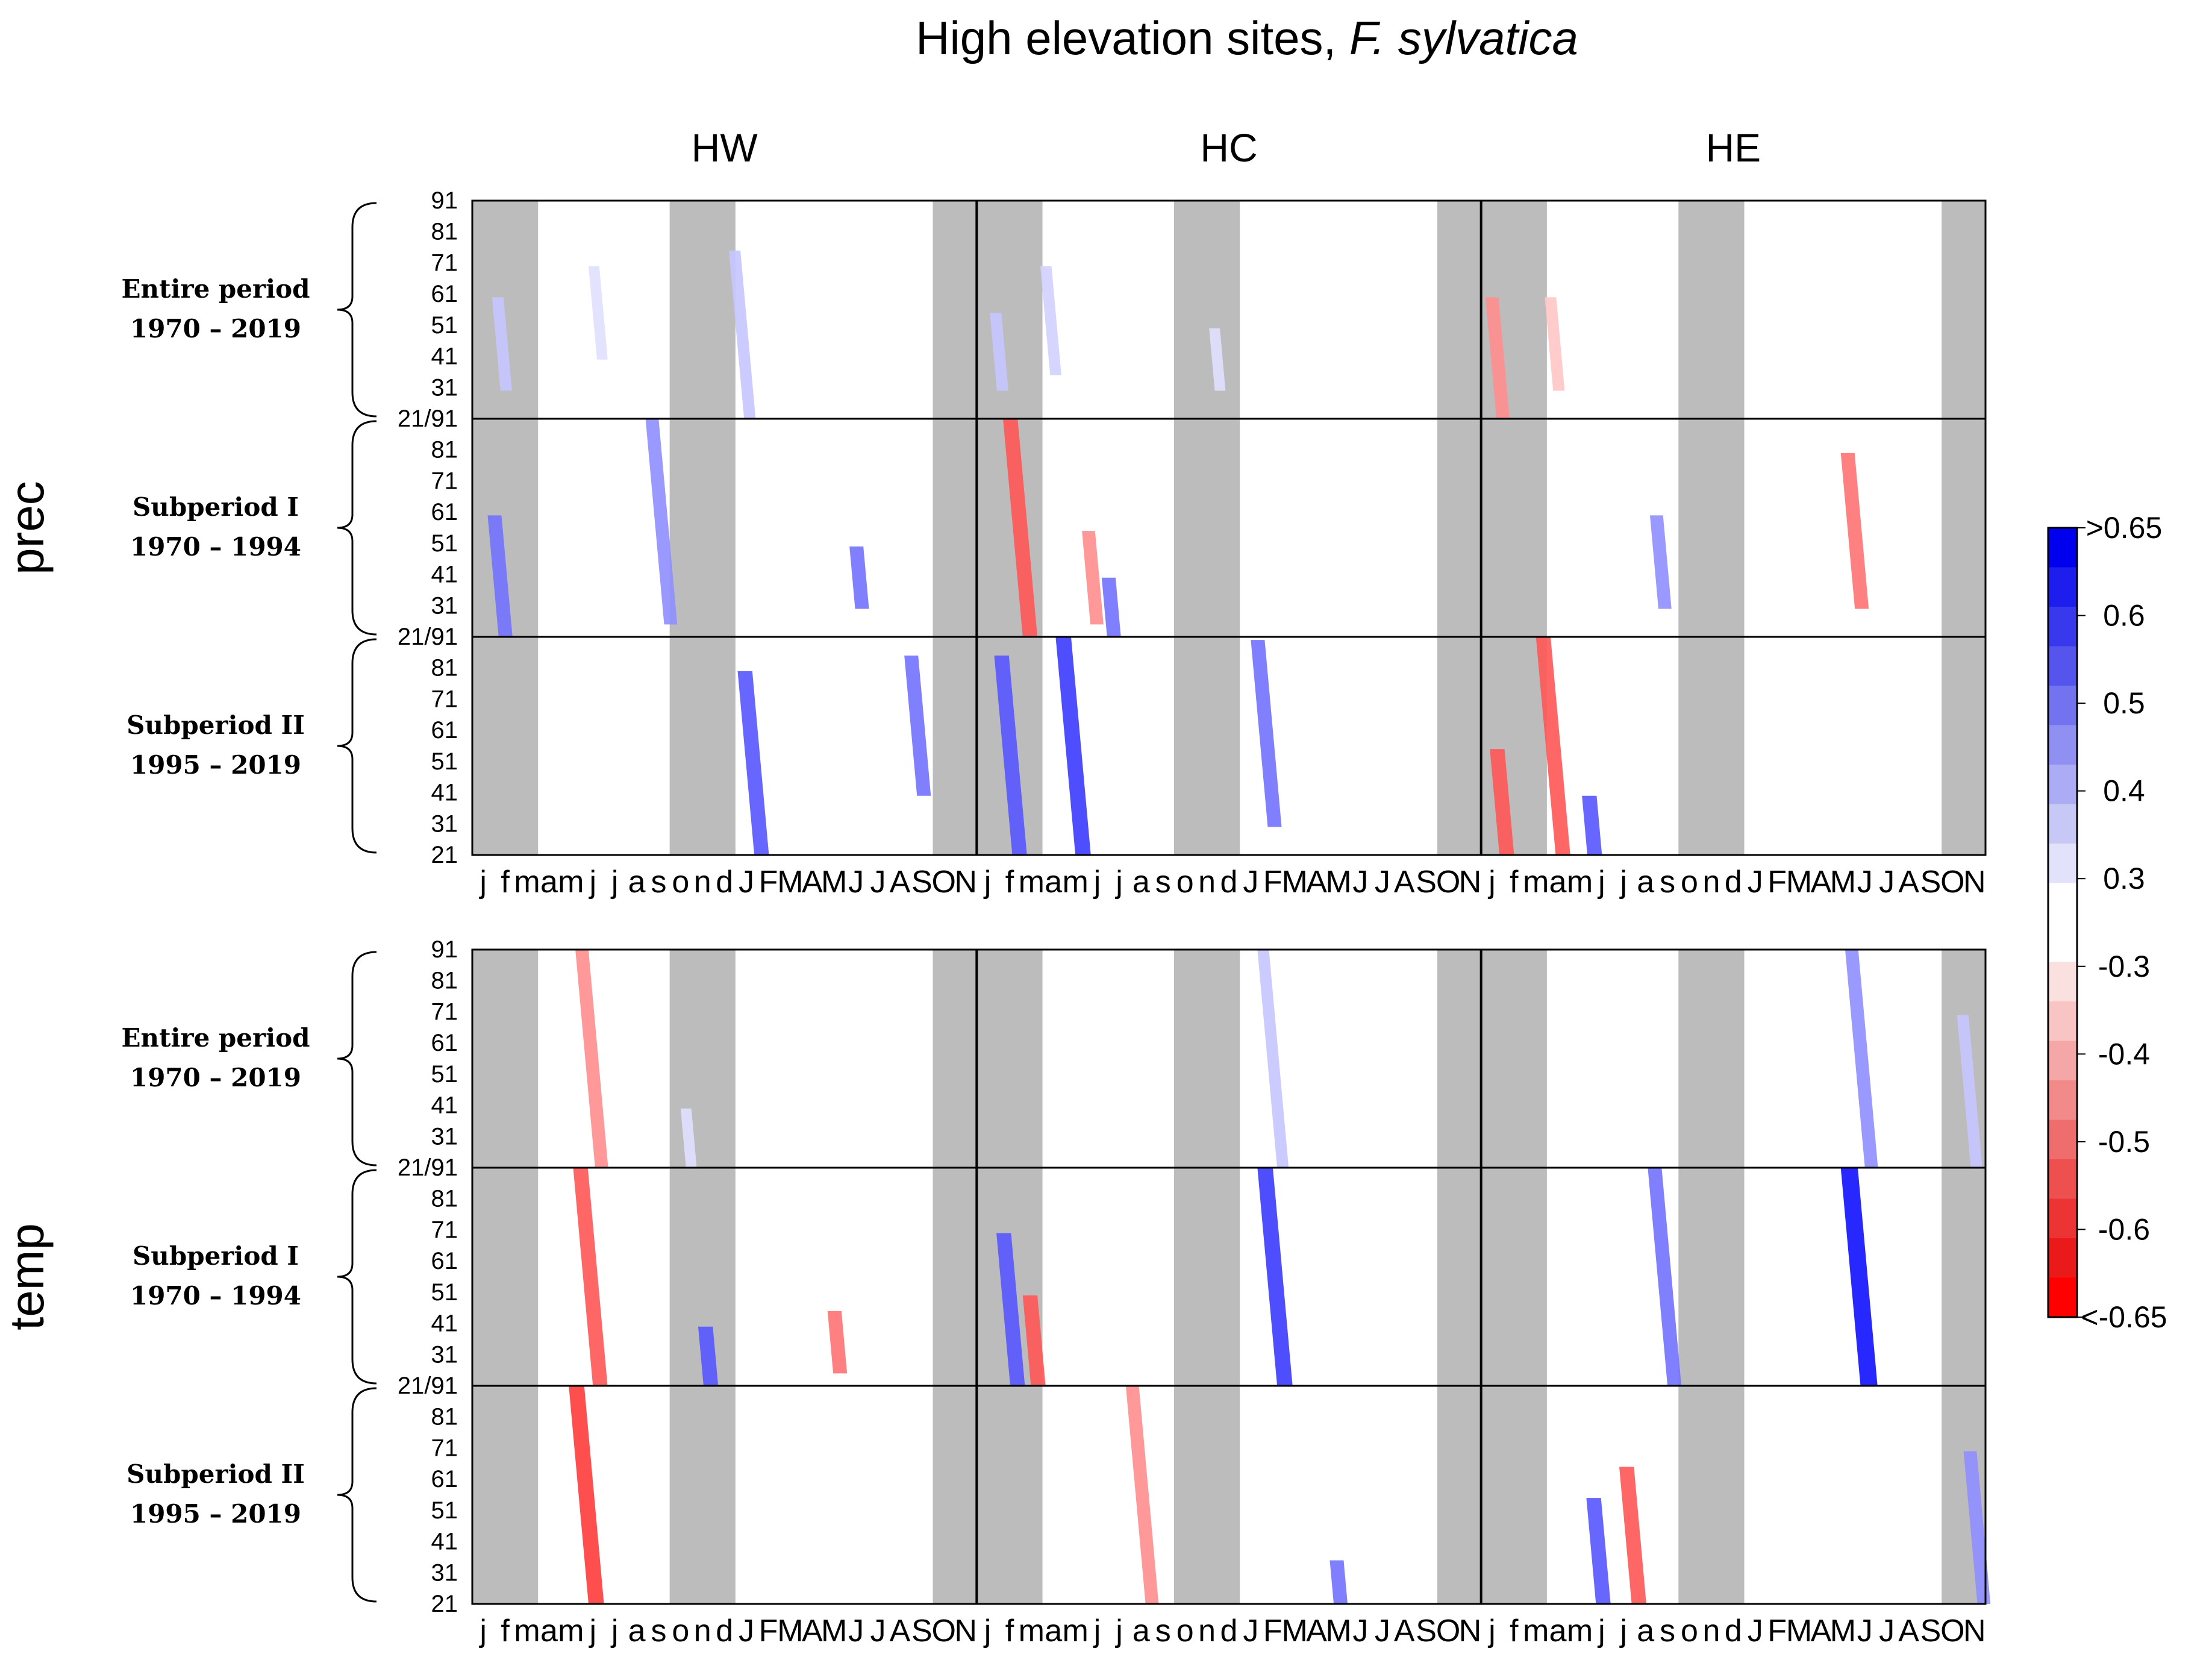 The image size is (2212, 1669). What do you see at coordinates (216, 1514) in the screenshot?
I see `period-years: 1995 – 2019` at bounding box center [216, 1514].